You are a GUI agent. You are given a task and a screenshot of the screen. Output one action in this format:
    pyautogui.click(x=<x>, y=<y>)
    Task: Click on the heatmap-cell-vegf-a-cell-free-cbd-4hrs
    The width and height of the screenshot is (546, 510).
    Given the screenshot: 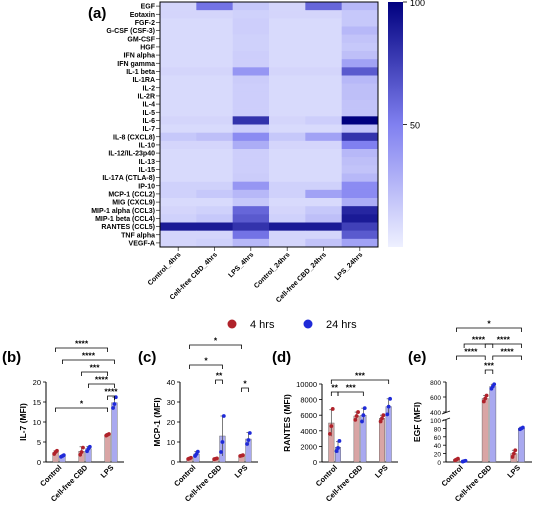 What is the action you would take?
    pyautogui.click(x=214, y=243)
    